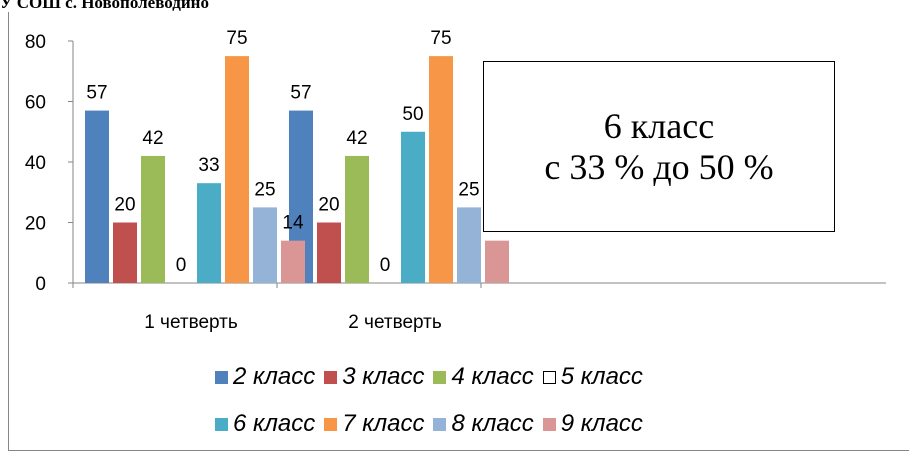 The image size is (915, 452). I want to click on legend-item: 4 класс, so click(483, 377).